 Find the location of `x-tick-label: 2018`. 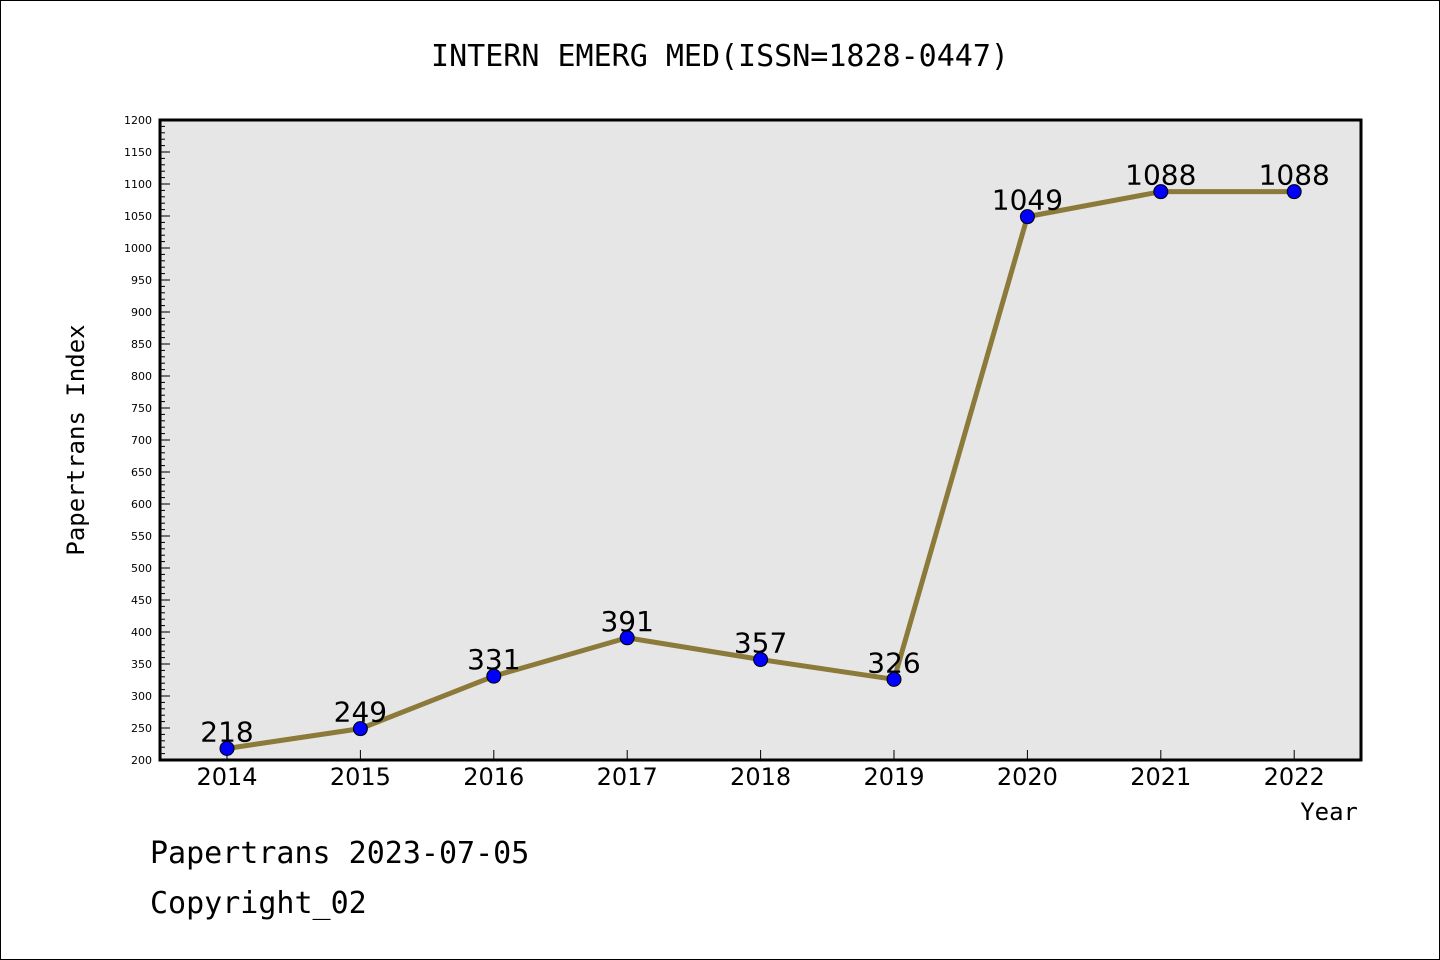

x-tick-label: 2018 is located at coordinates (760, 777).